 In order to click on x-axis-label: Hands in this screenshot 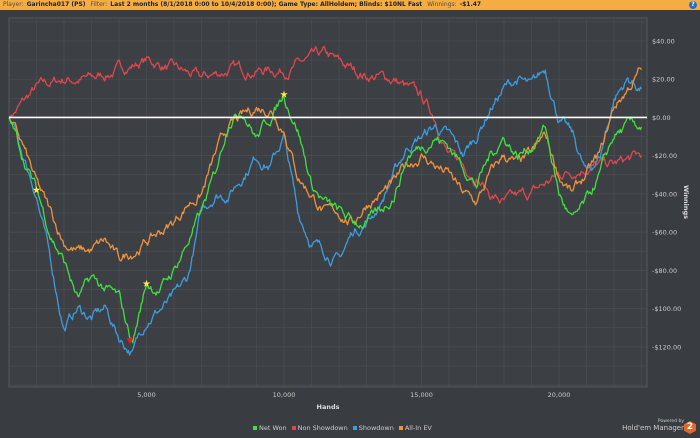, I will do `click(328, 407)`.